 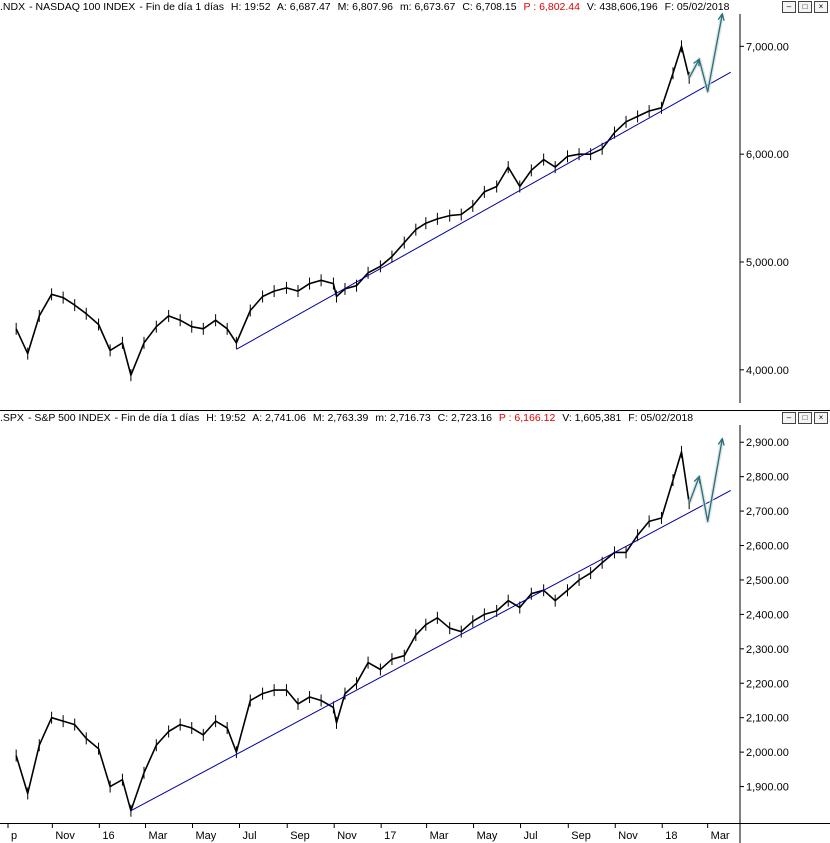 What do you see at coordinates (108, 836) in the screenshot?
I see `x-tick-label: 16` at bounding box center [108, 836].